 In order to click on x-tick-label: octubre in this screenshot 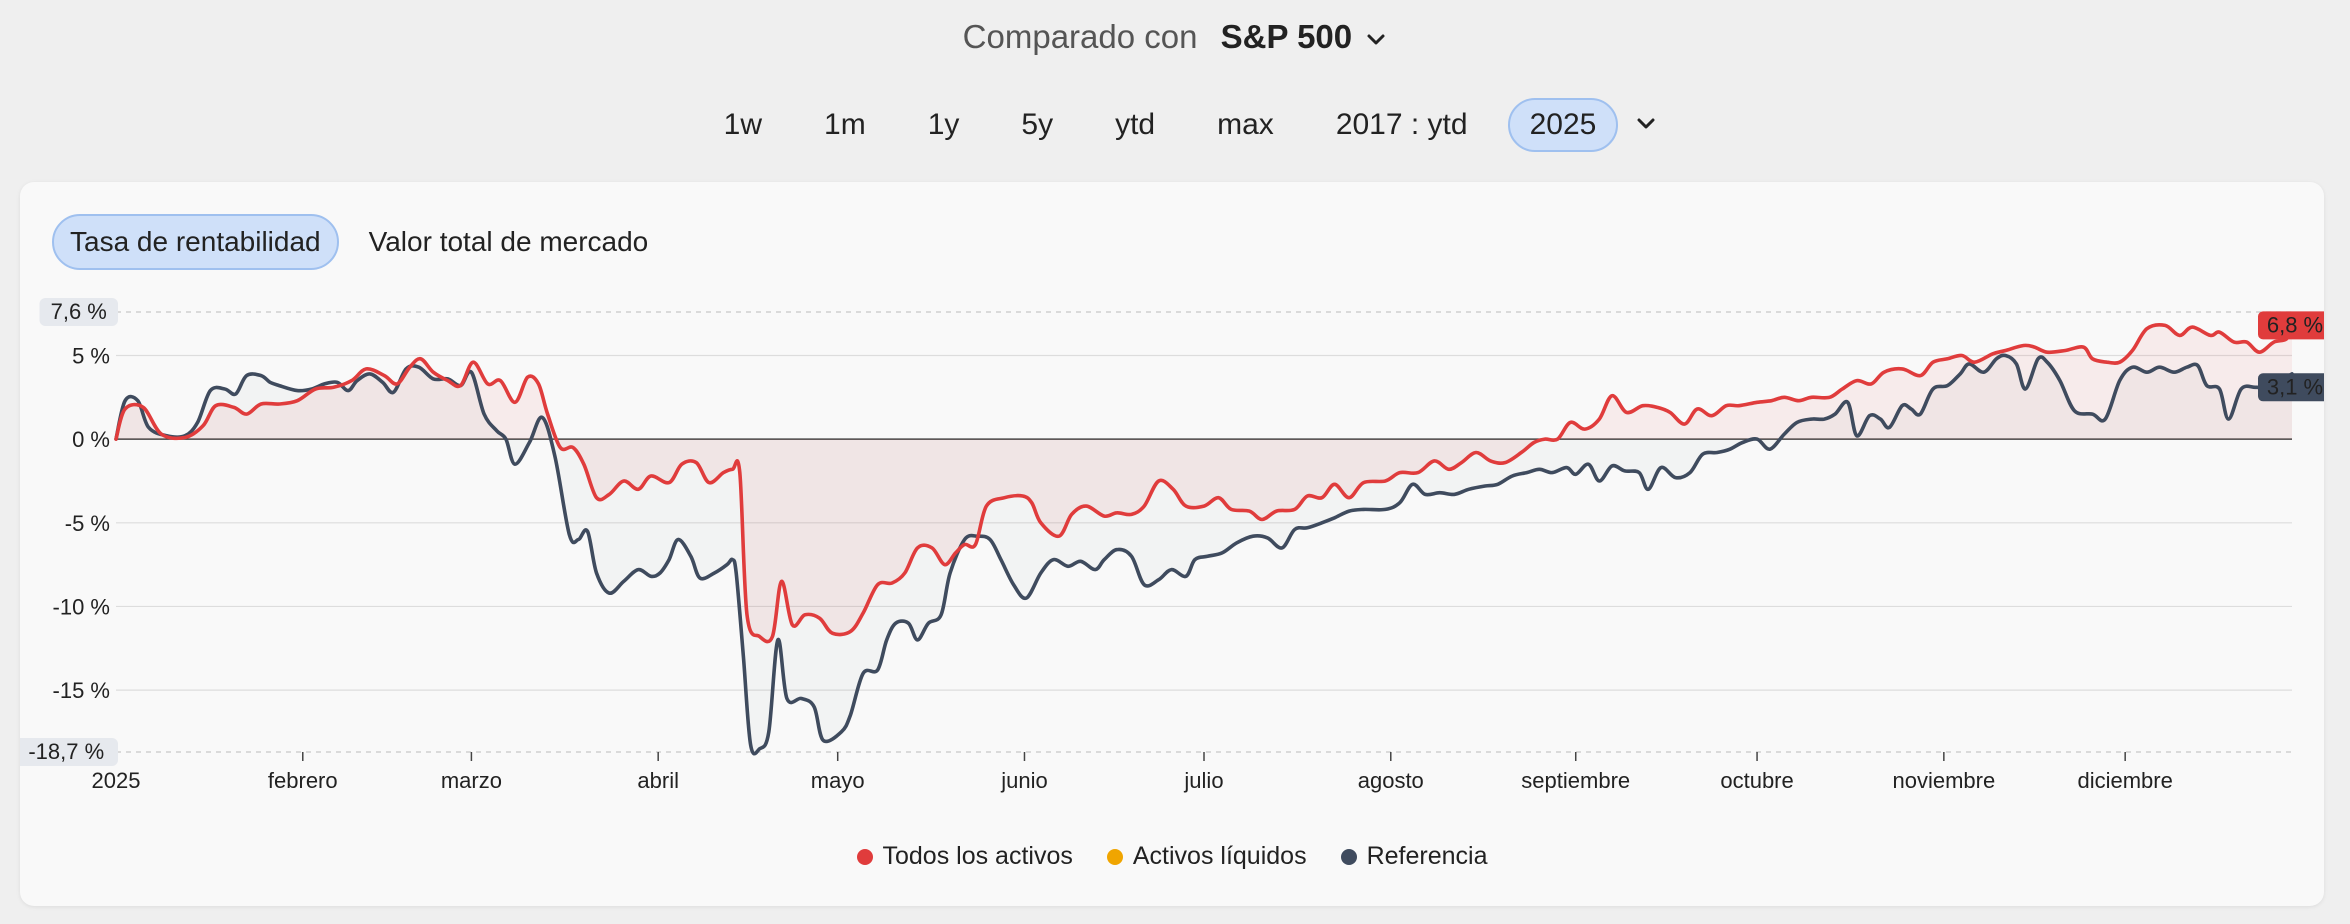, I will do `click(1756, 780)`.